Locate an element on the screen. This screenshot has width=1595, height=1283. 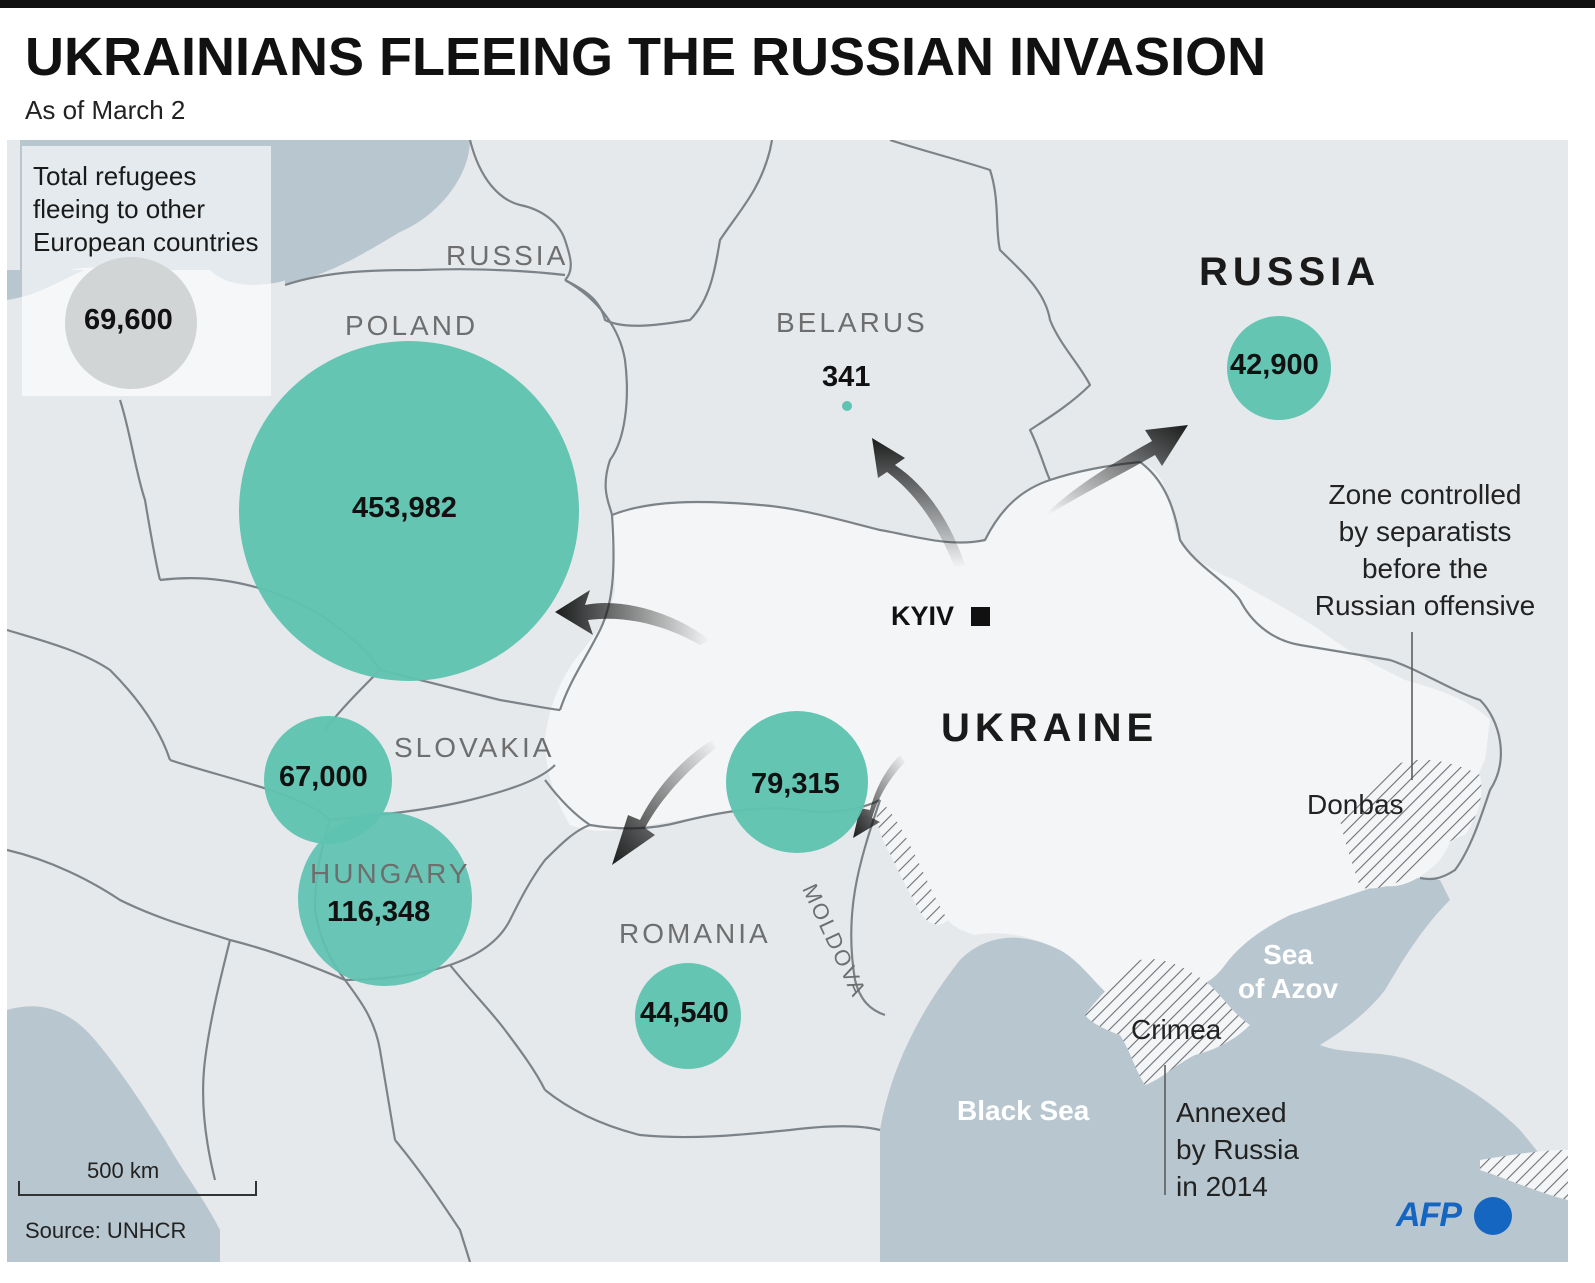
bubble-slovakia is located at coordinates (328, 780).